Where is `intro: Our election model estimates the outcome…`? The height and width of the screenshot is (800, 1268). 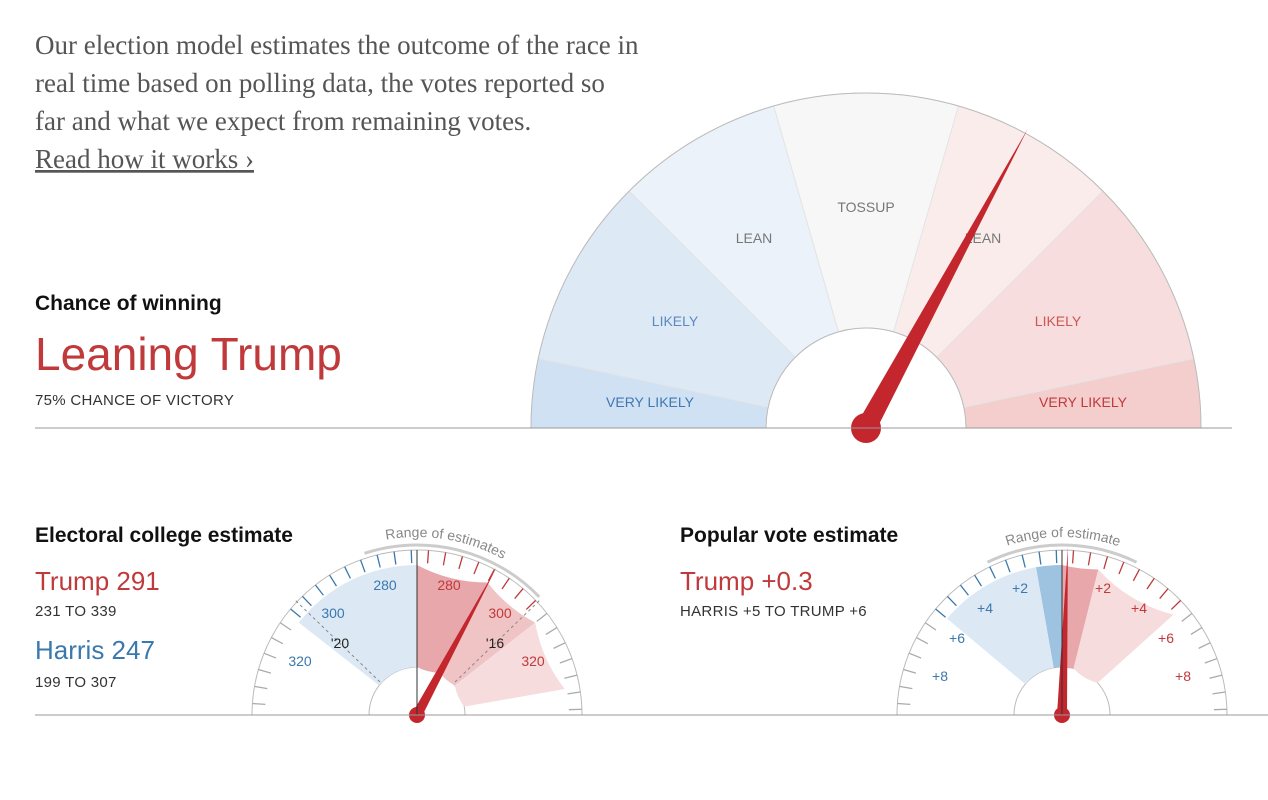 intro: Our election model estimates the outcome… is located at coordinates (337, 102).